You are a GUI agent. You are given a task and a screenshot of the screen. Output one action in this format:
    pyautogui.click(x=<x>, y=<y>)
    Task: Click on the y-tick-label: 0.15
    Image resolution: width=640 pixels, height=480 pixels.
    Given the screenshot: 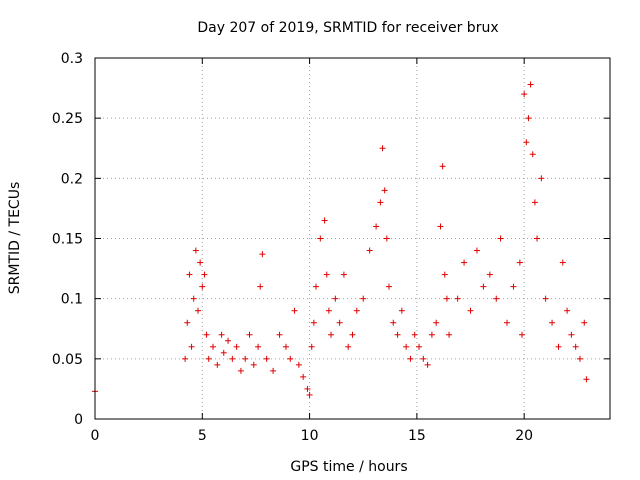 What is the action you would take?
    pyautogui.click(x=67, y=240)
    